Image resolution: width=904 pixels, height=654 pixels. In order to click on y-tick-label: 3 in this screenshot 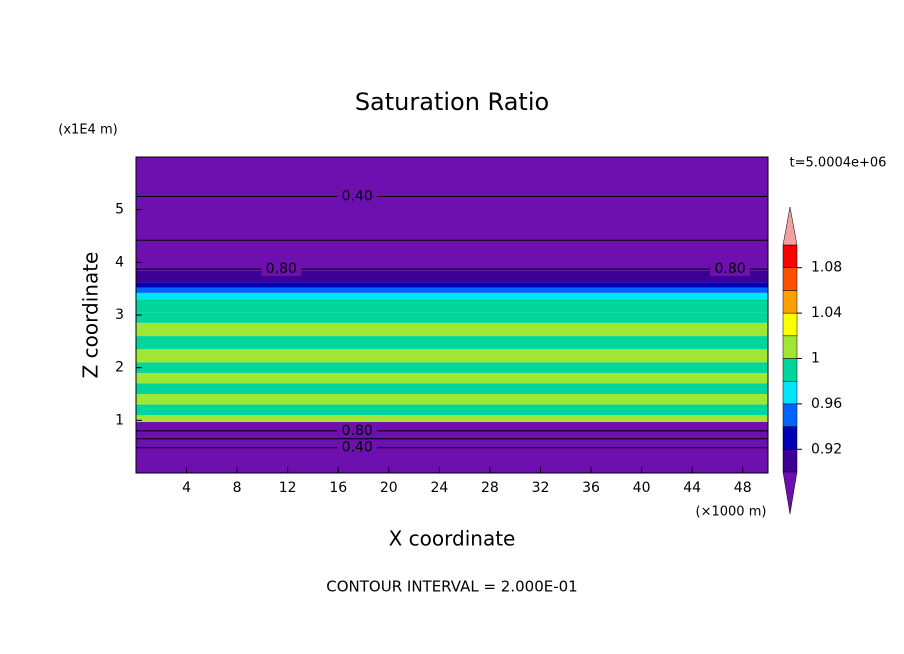, I will do `click(119, 315)`.